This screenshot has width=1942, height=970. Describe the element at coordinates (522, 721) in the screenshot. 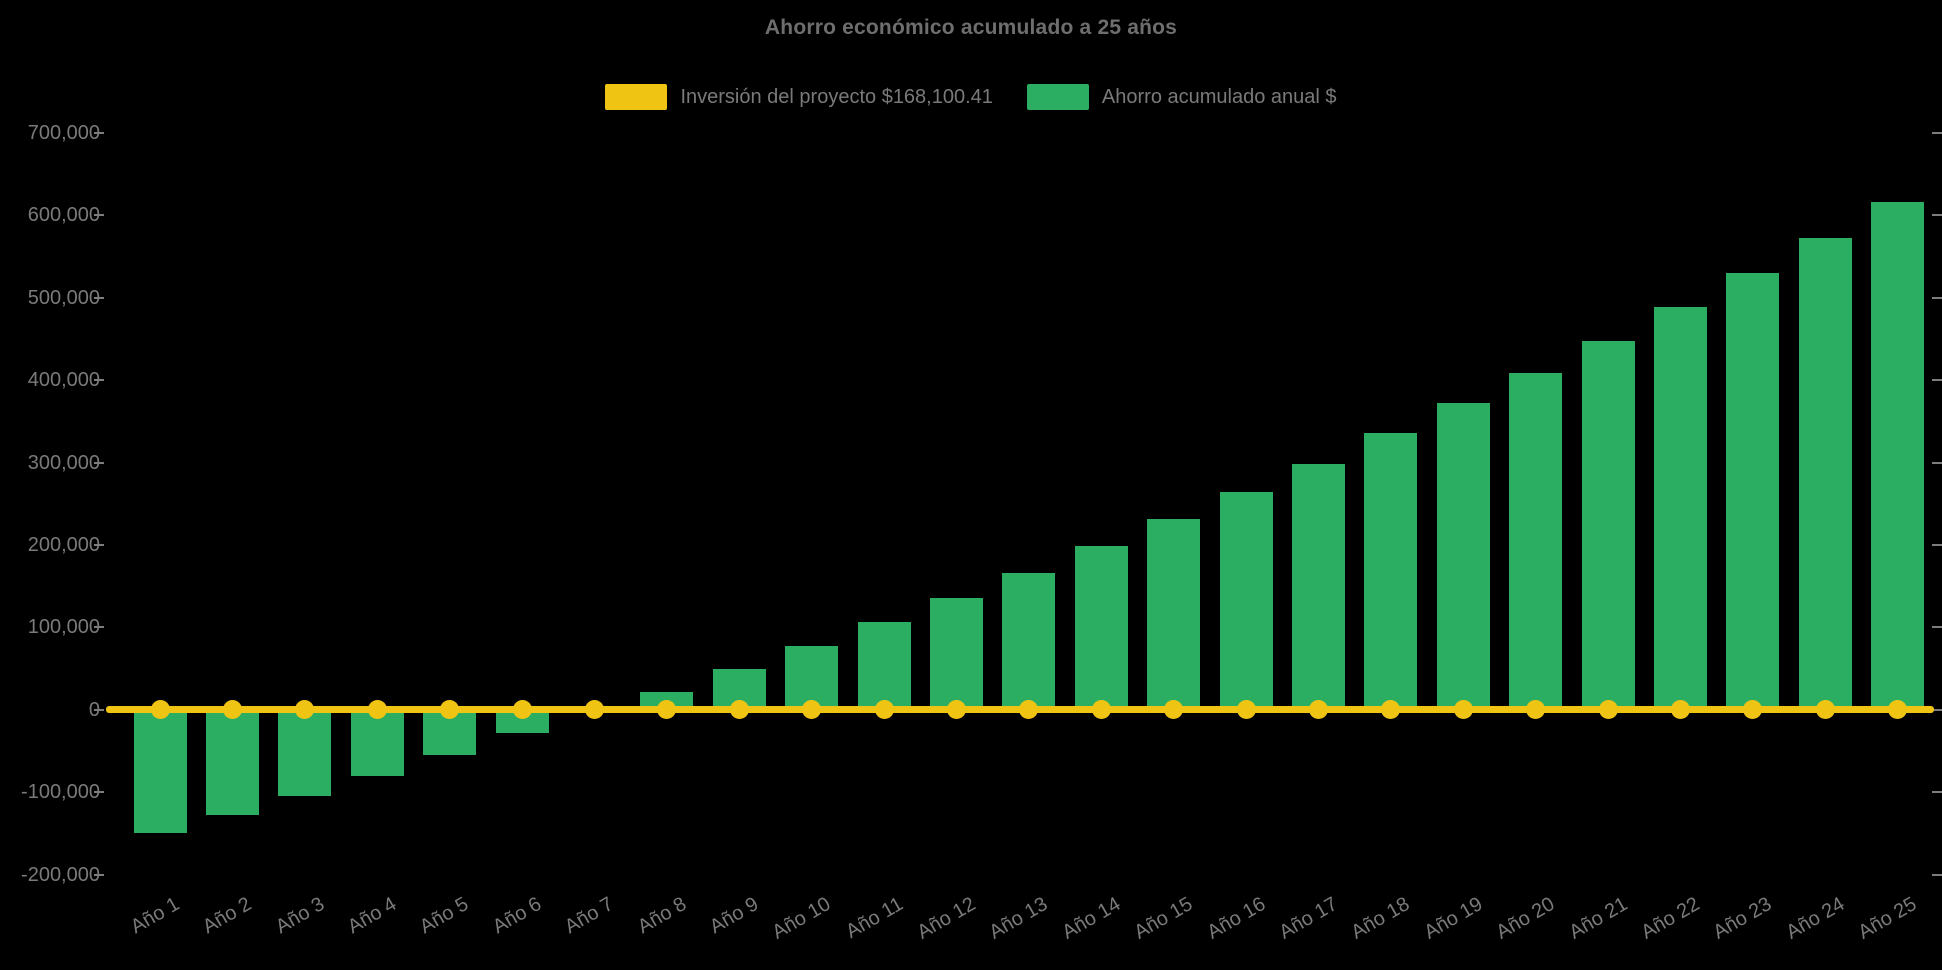

I see `bar-año-6` at that location.